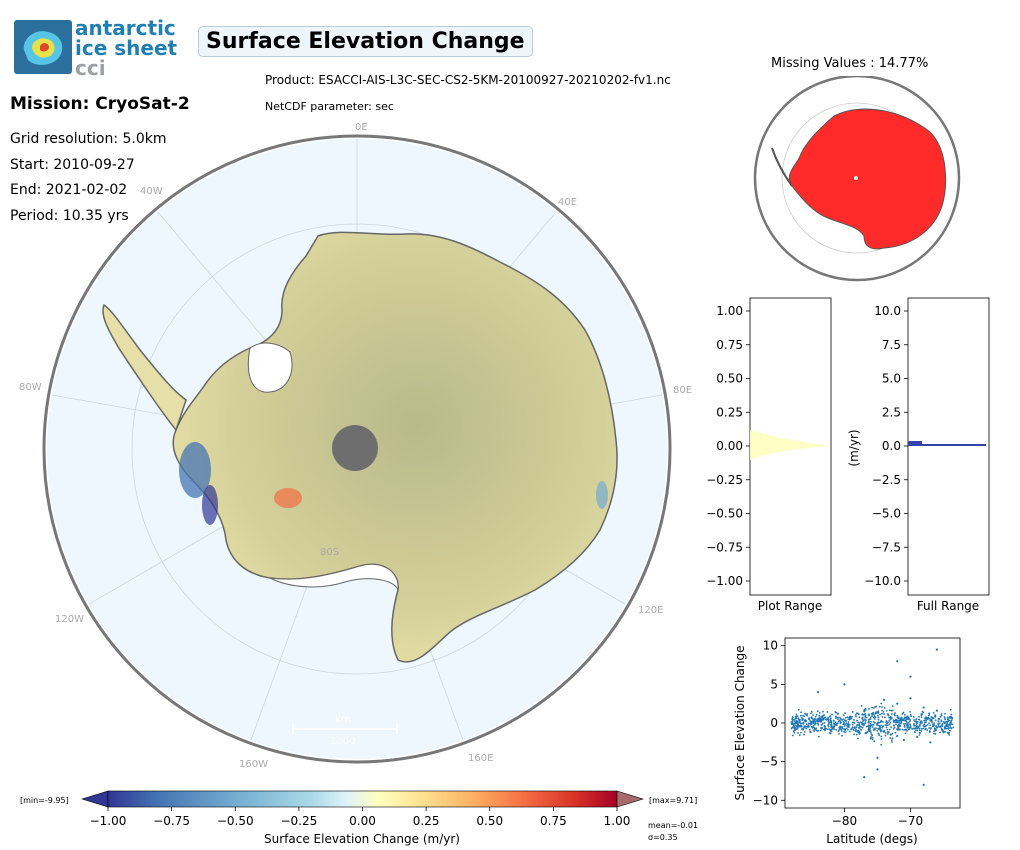 The height and width of the screenshot is (850, 1020). What do you see at coordinates (673, 825) in the screenshot?
I see `colorbar-mean-label: mean=-0.01` at bounding box center [673, 825].